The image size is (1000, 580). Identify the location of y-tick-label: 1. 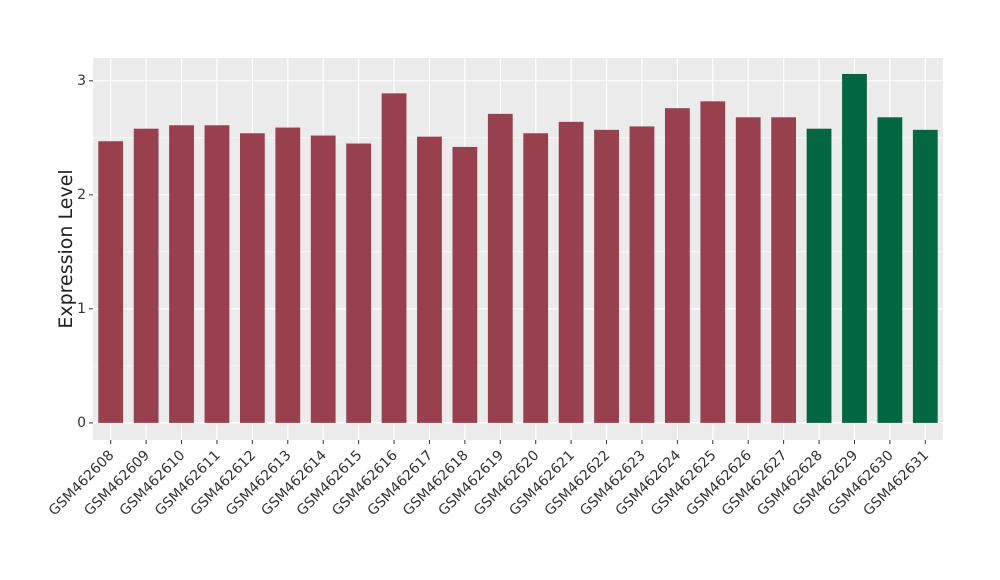
(81, 309).